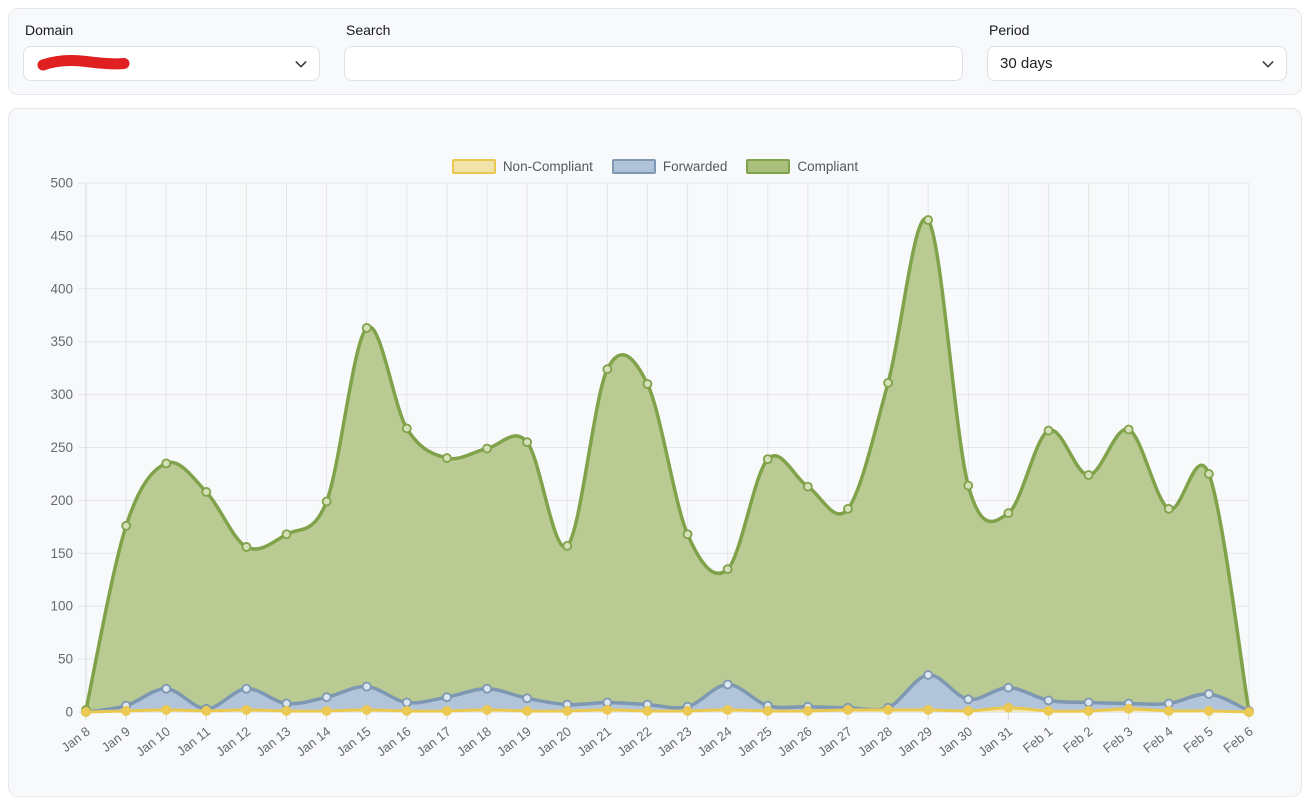  What do you see at coordinates (83, 63) in the screenshot?
I see `redacted-domain-scribble` at bounding box center [83, 63].